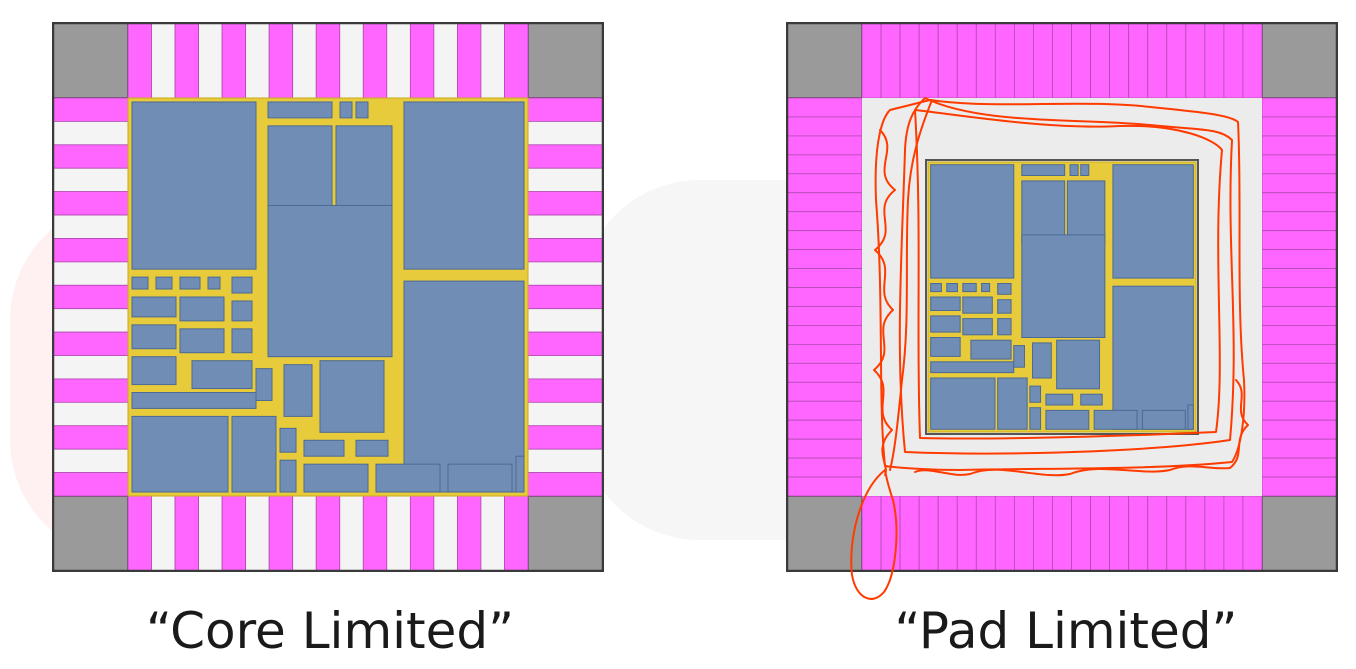 The height and width of the screenshot is (669, 1356). I want to click on corner-cell, so click(90, 60).